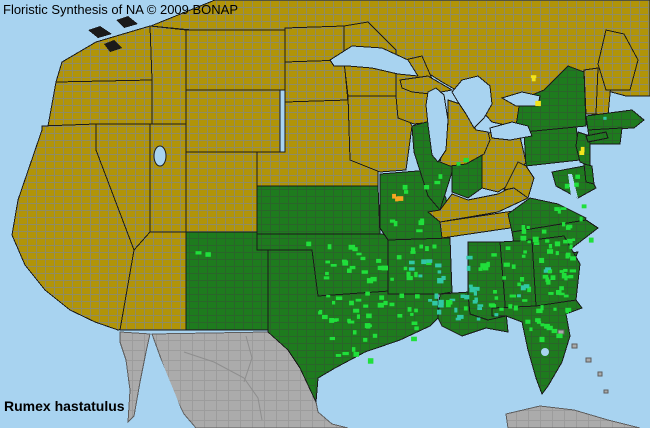 The width and height of the screenshot is (650, 428). I want to click on county-marker-louisiana-river, so click(440, 306).